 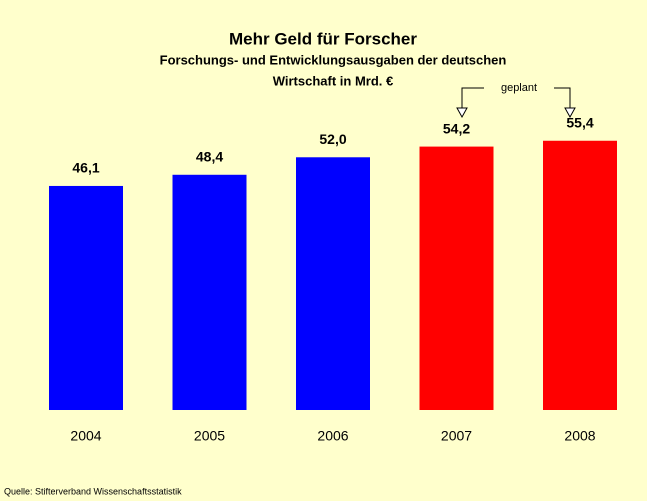 What do you see at coordinates (519, 88) in the screenshot?
I see `annotation: geplant` at bounding box center [519, 88].